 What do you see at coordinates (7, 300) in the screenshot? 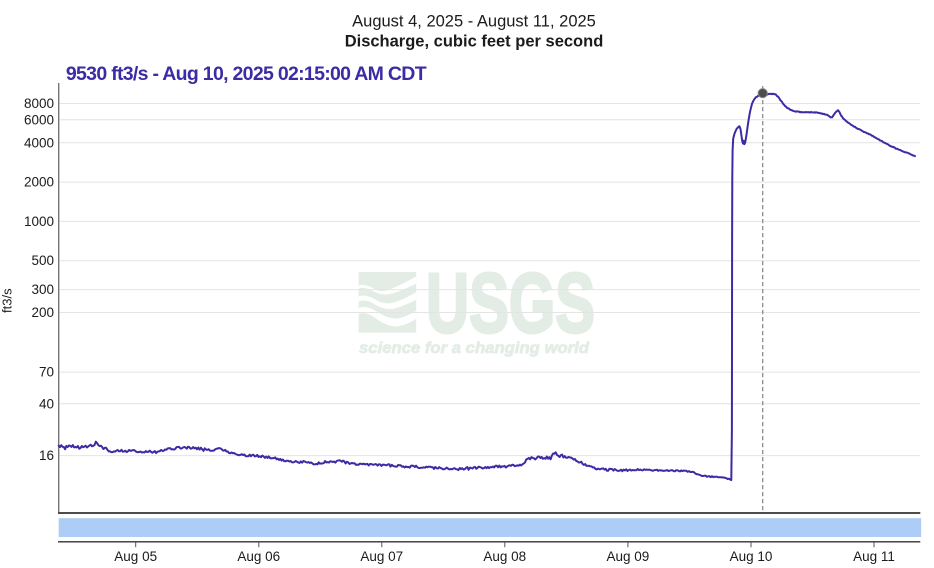
I see `svg-text: ft3/s` at bounding box center [7, 300].